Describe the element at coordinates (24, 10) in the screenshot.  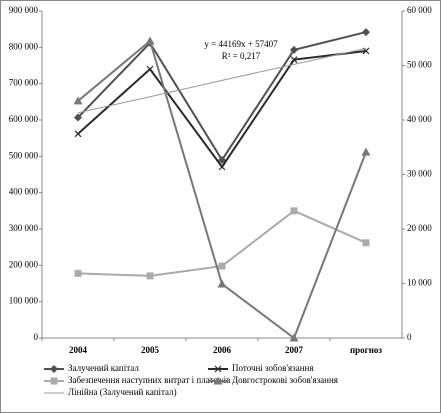
I see `y-tick-label: 900 000` at that location.